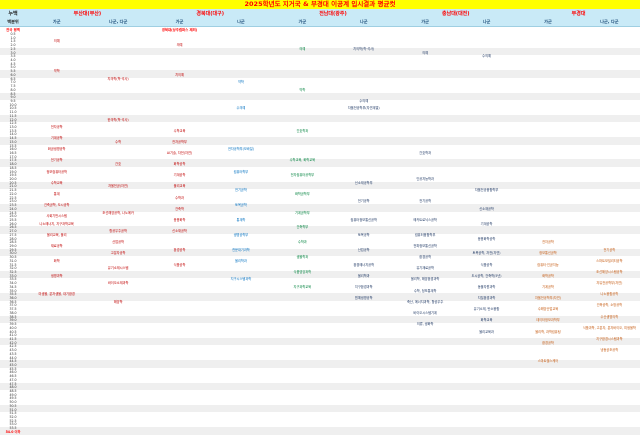  I want to click on row-label: 34.0, so click(13, 283).